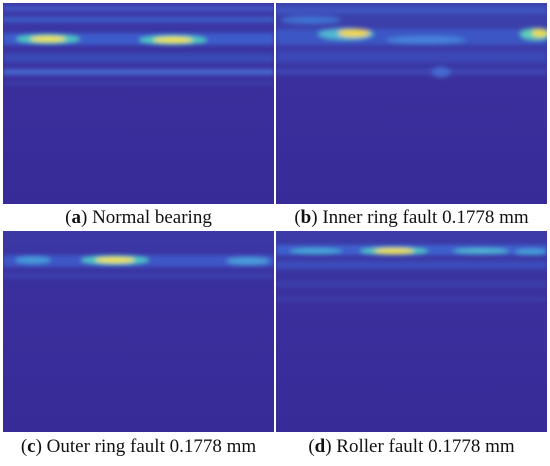 The image size is (550, 466). Describe the element at coordinates (320, 446) in the screenshot. I see `caption-d-letter: d` at that location.